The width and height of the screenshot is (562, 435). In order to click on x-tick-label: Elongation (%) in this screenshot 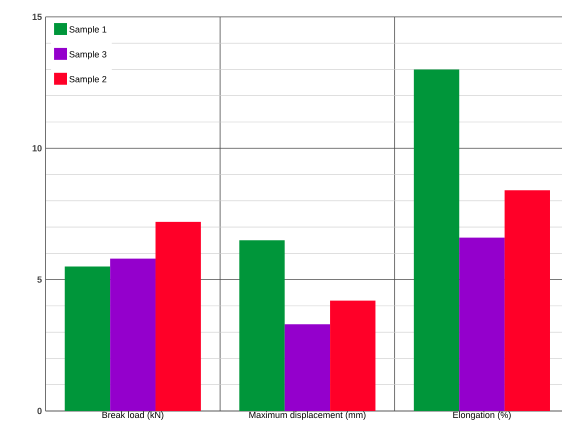, I will do `click(482, 416)`.